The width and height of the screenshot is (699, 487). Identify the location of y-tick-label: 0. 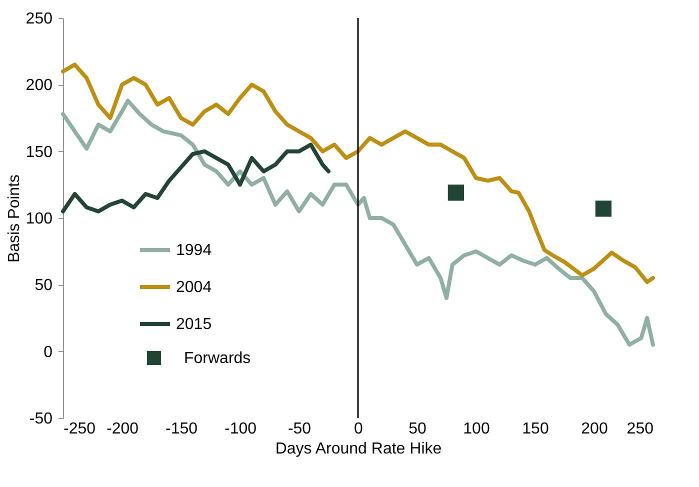
(48, 352).